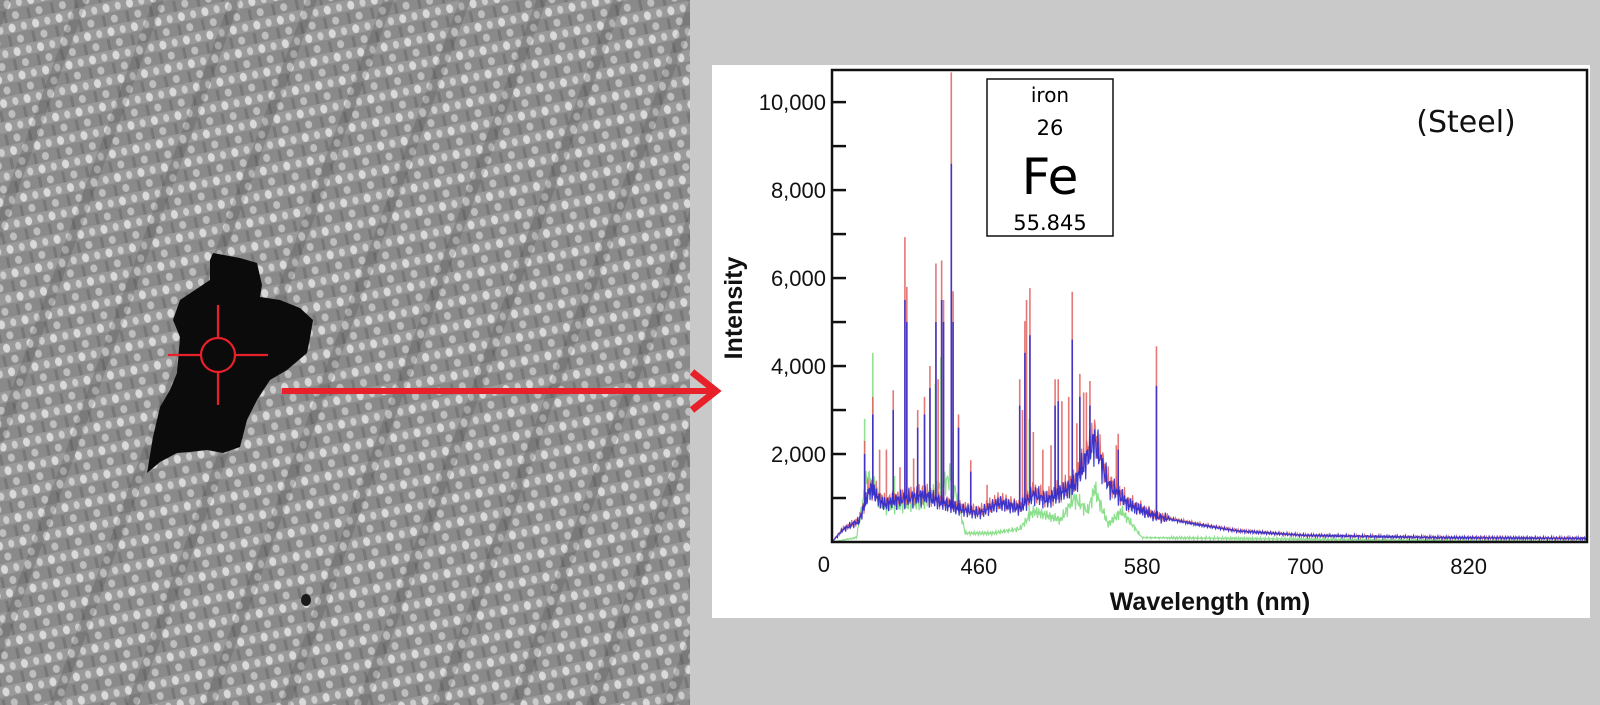 The height and width of the screenshot is (705, 1600). Describe the element at coordinates (824, 564) in the screenshot. I see `y-tick-label: 0` at that location.